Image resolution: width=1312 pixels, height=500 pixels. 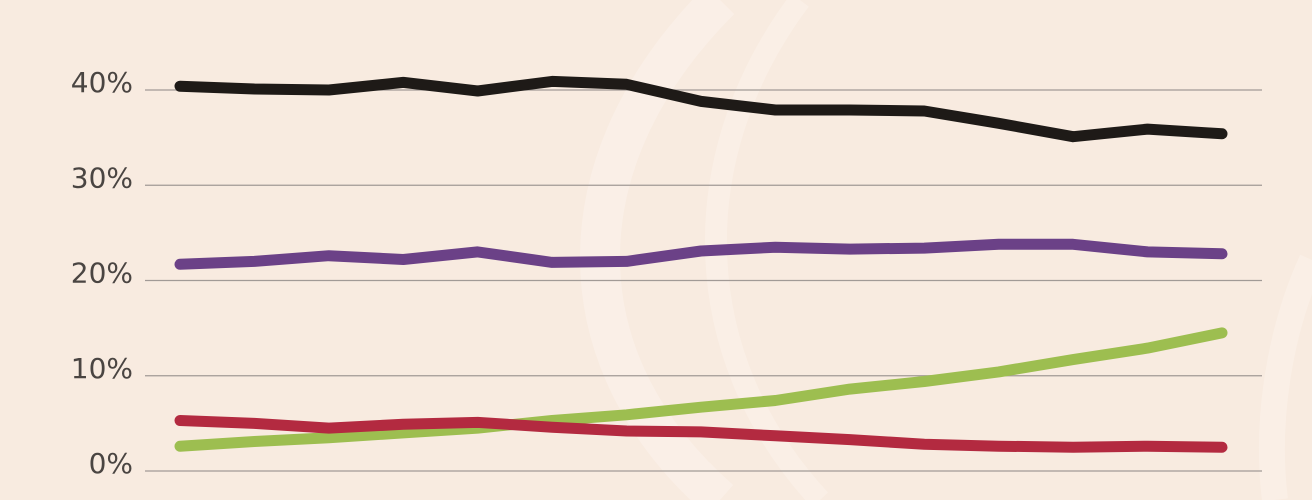 I want to click on y-tick-label: 0%, so click(x=111, y=463).